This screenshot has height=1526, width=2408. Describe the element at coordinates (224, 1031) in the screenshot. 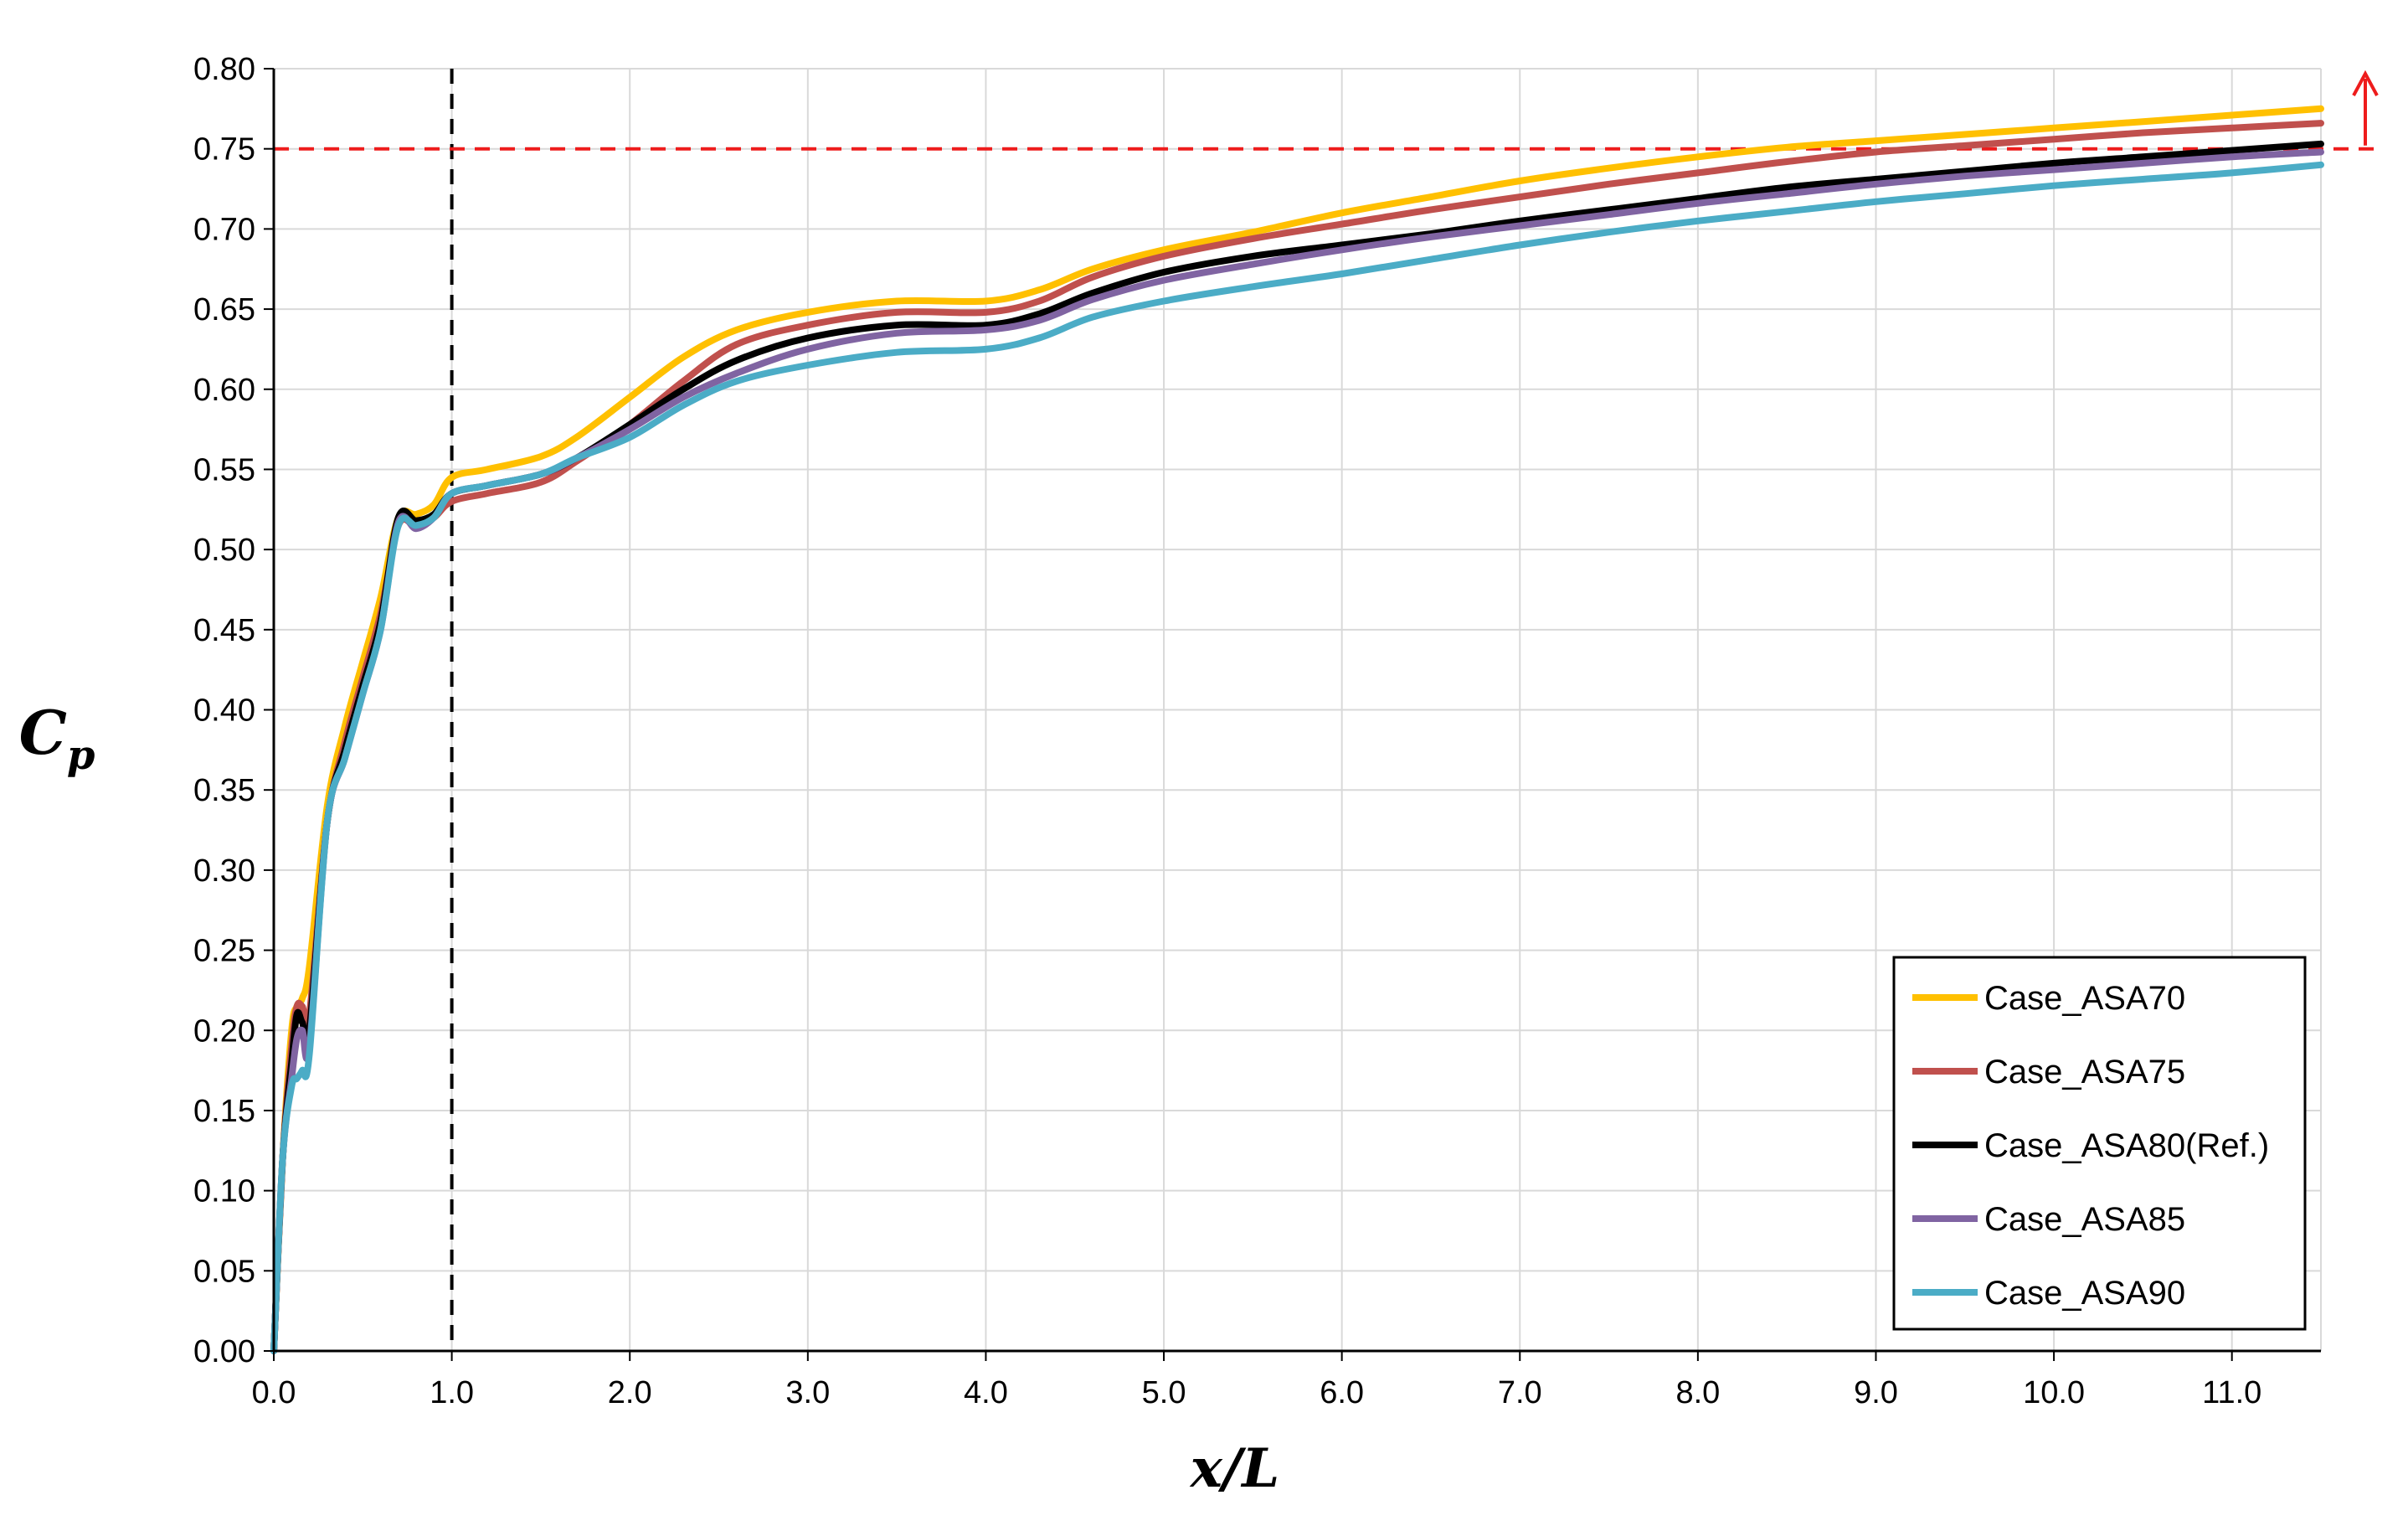

I see `y-tick-label: 0.20` at that location.